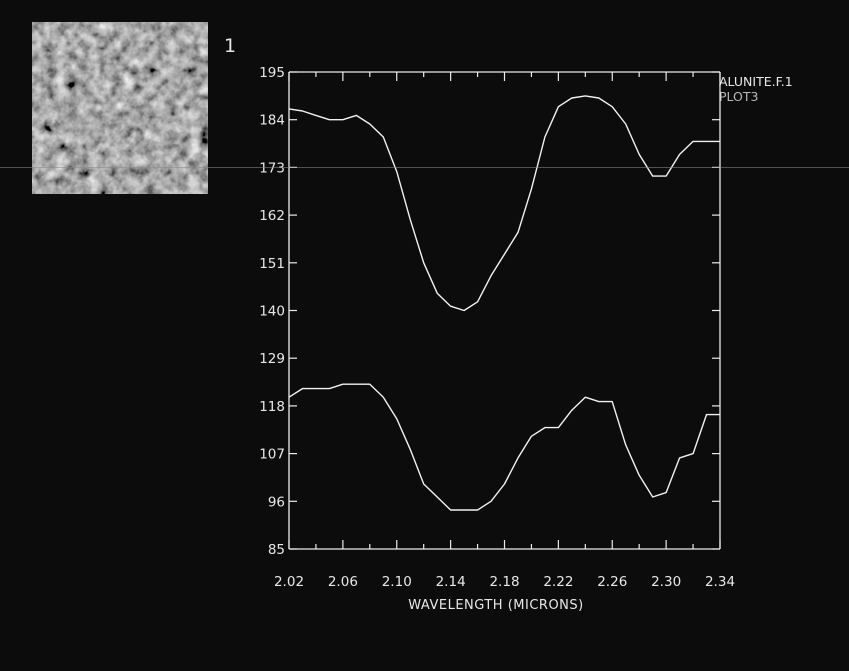  Describe the element at coordinates (756, 81) in the screenshot. I see `legend-title: ALUNITE.F.1` at that location.